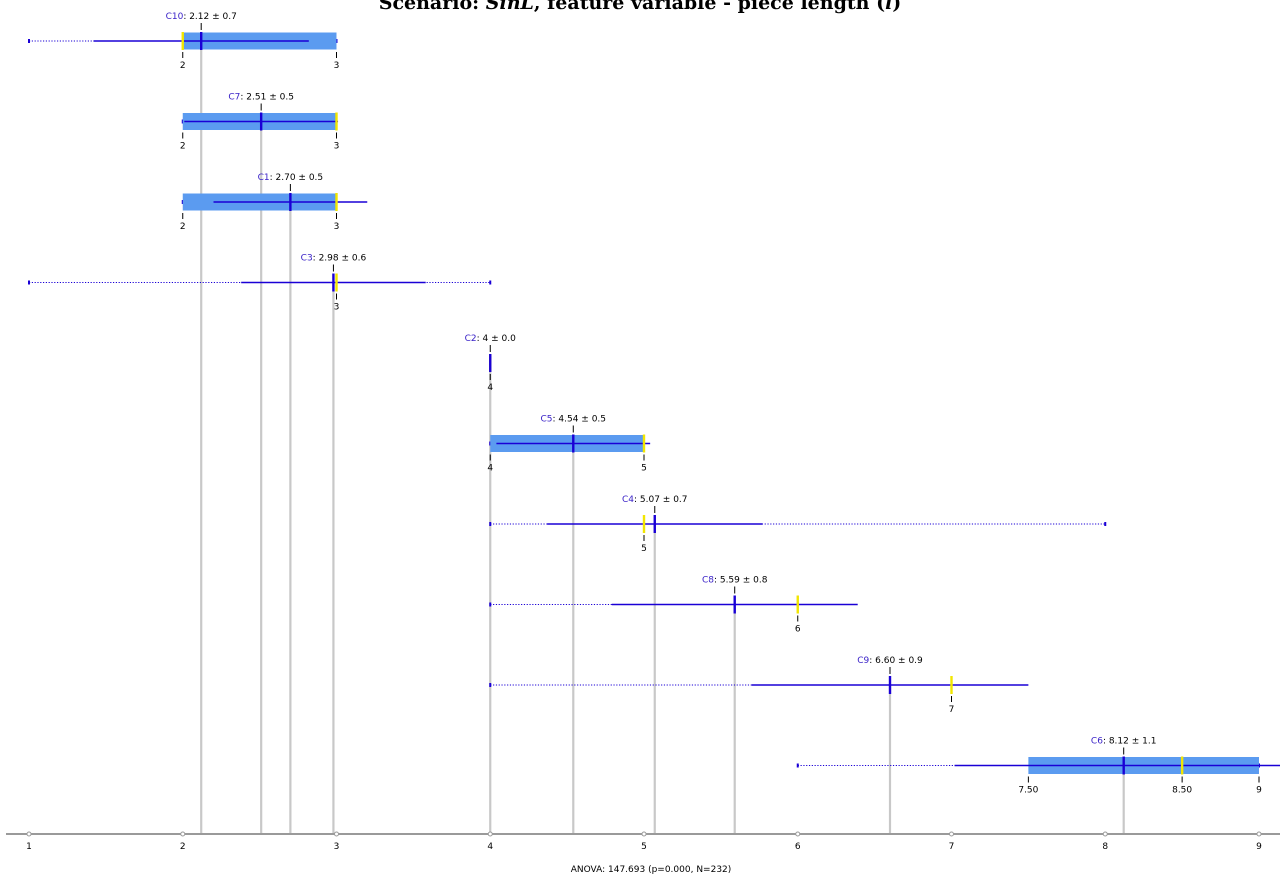 This screenshot has height=878, width=1280. What do you see at coordinates (580, 420) in the screenshot?
I see `group-stat: : 4.54 ± 0.5` at bounding box center [580, 420].